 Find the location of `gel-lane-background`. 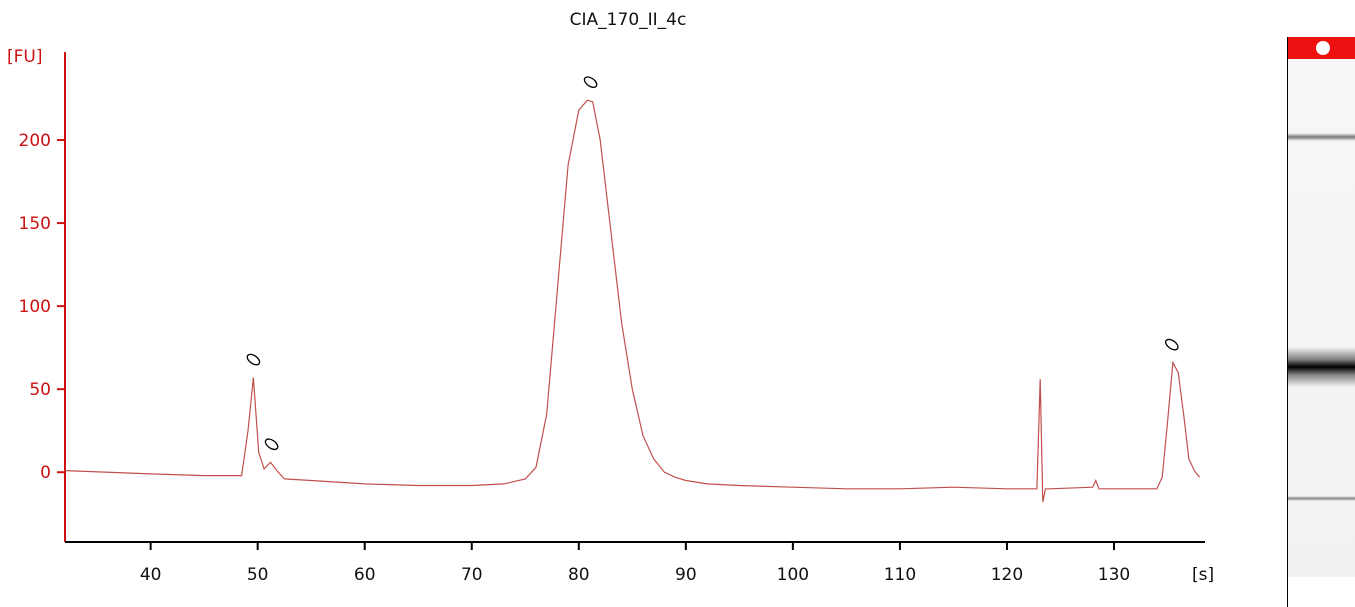

gel-lane-background is located at coordinates (1321, 318).